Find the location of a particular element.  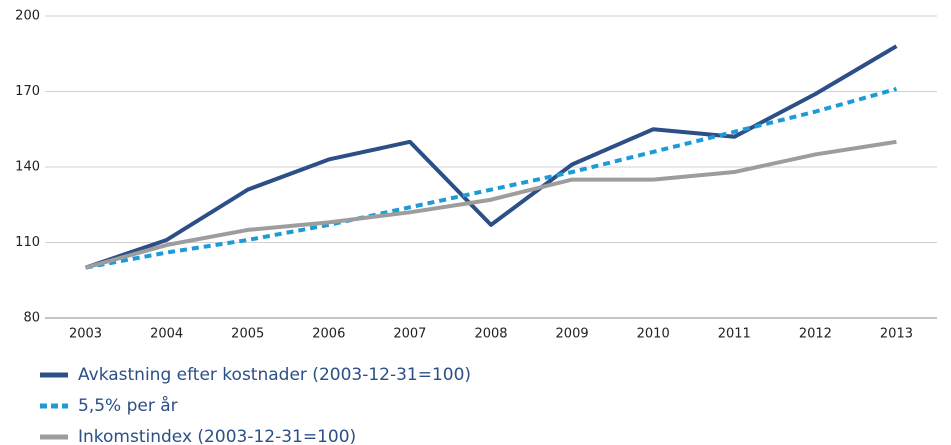

x-tick-label: 2008 is located at coordinates (490, 334).